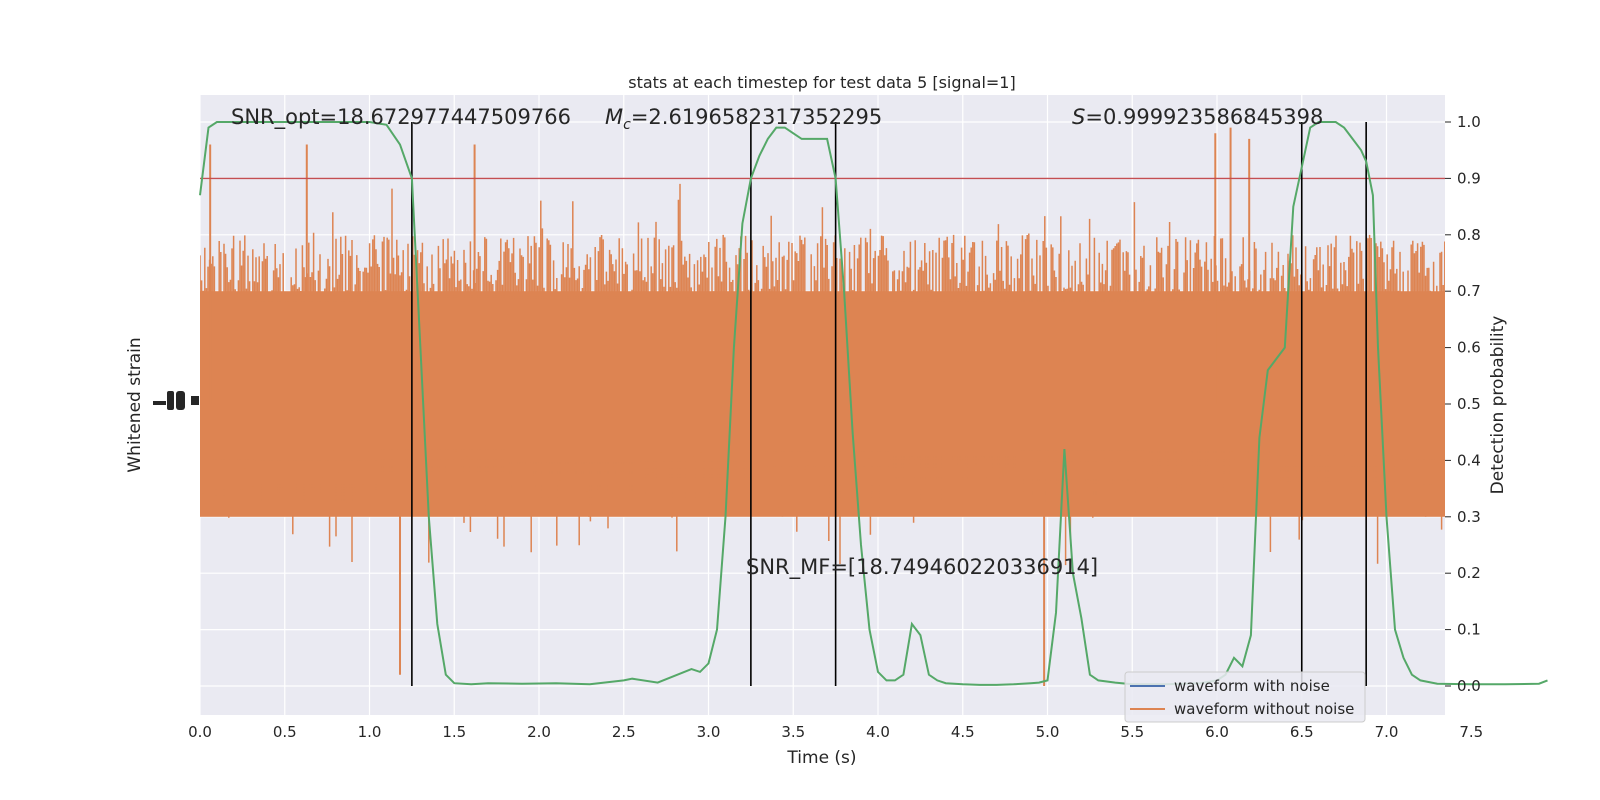  I want to click on y-axis-right-ticks: 0.0 0.1 0.2 0.3 0.4 0.5 0.6 0.7 0.8 0.9 1.0, so click(1463, 404).